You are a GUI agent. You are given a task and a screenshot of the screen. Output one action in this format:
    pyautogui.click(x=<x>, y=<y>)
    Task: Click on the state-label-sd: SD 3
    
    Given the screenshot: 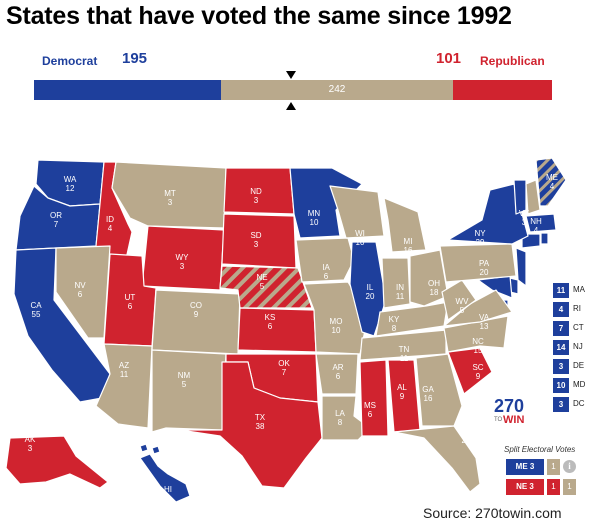 What is the action you would take?
    pyautogui.click(x=255, y=240)
    